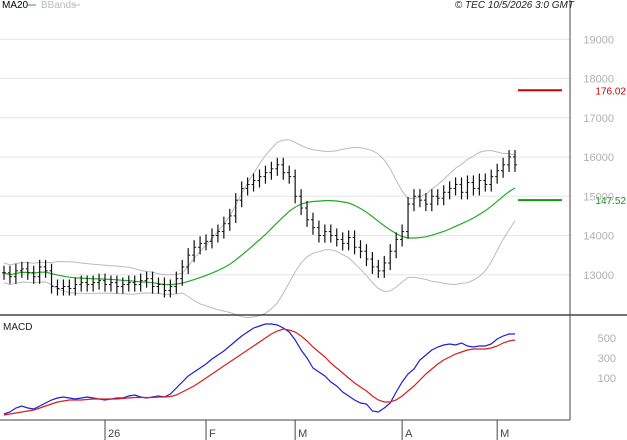  I want to click on legend-bbands: BBands, so click(58, 5).